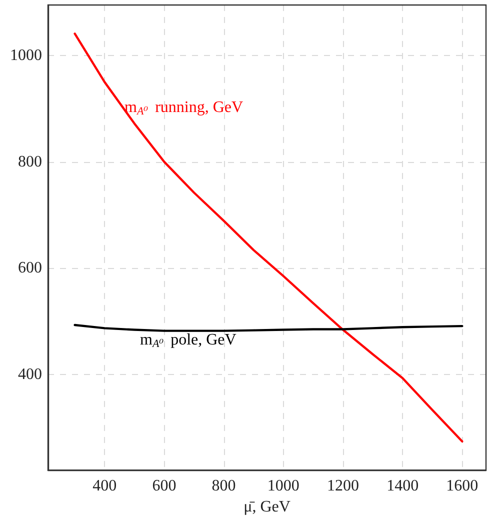  I want to click on y-tick-label: 1000, so click(26, 55).